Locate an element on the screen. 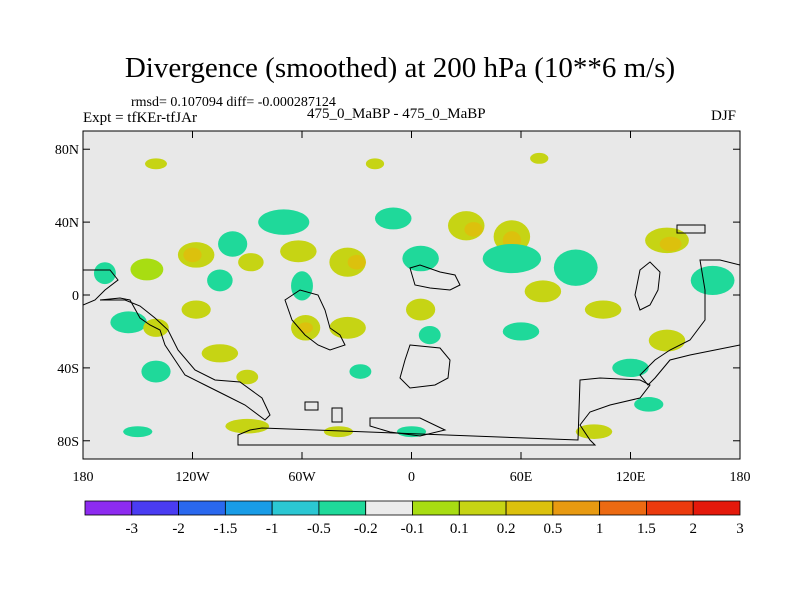 The height and width of the screenshot is (600, 800). colorbar-label-12: 2 is located at coordinates (693, 529).